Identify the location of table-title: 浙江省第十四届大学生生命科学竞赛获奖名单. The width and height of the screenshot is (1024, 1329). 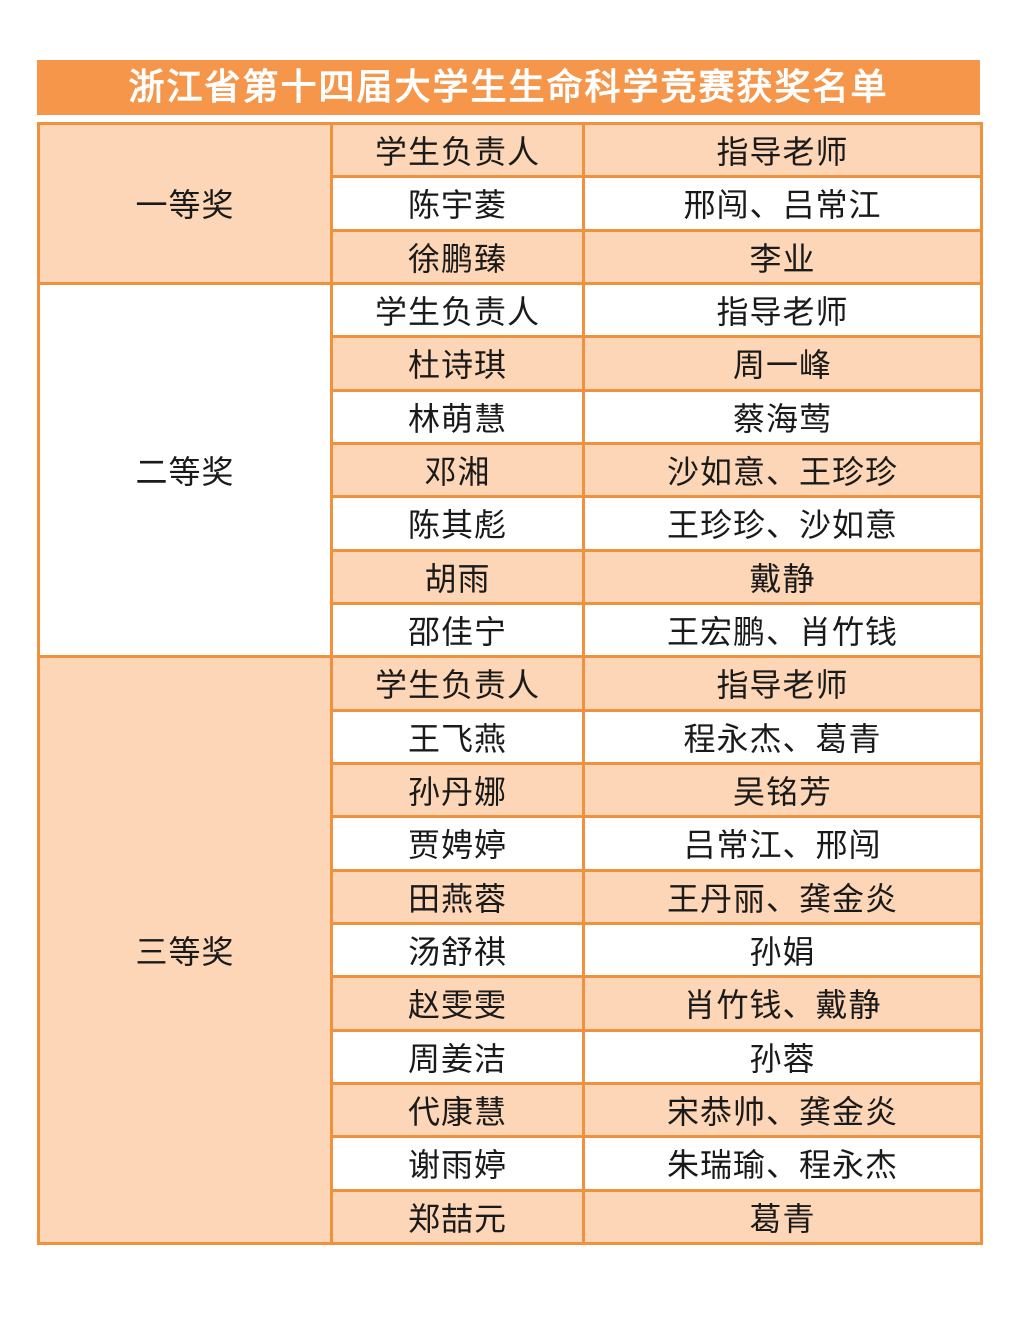
(508, 87).